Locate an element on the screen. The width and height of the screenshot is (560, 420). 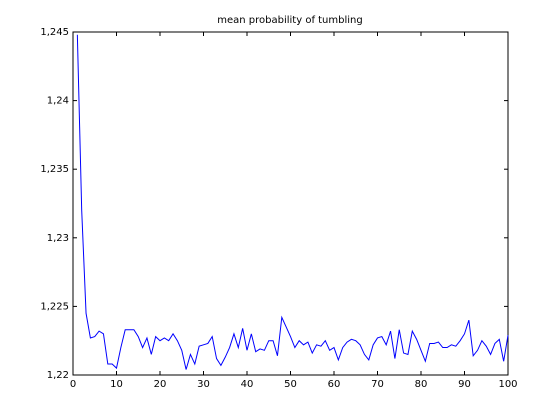
y-tick-label: 1,235 is located at coordinates (54, 169).